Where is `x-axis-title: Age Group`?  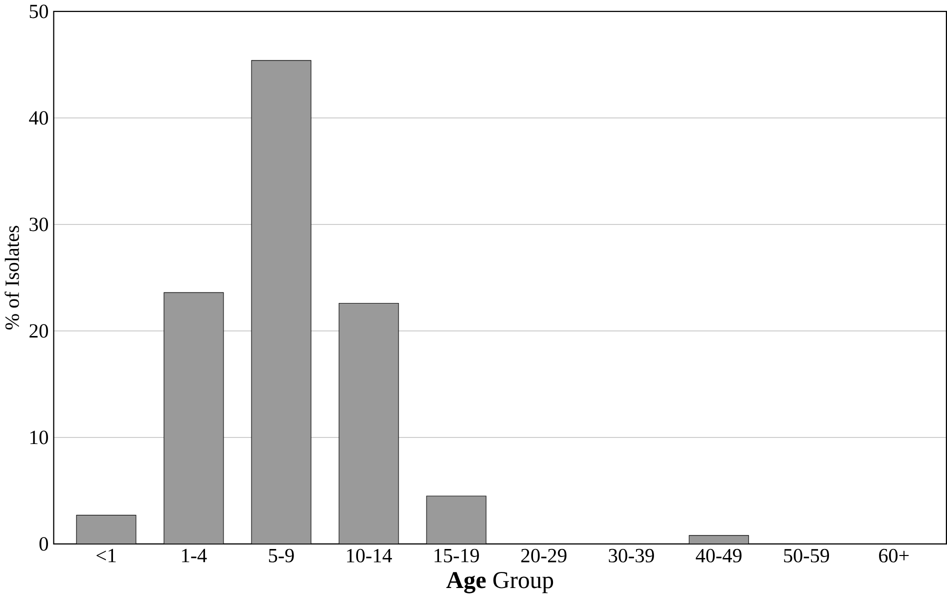 x-axis-title: Age Group is located at coordinates (500, 583).